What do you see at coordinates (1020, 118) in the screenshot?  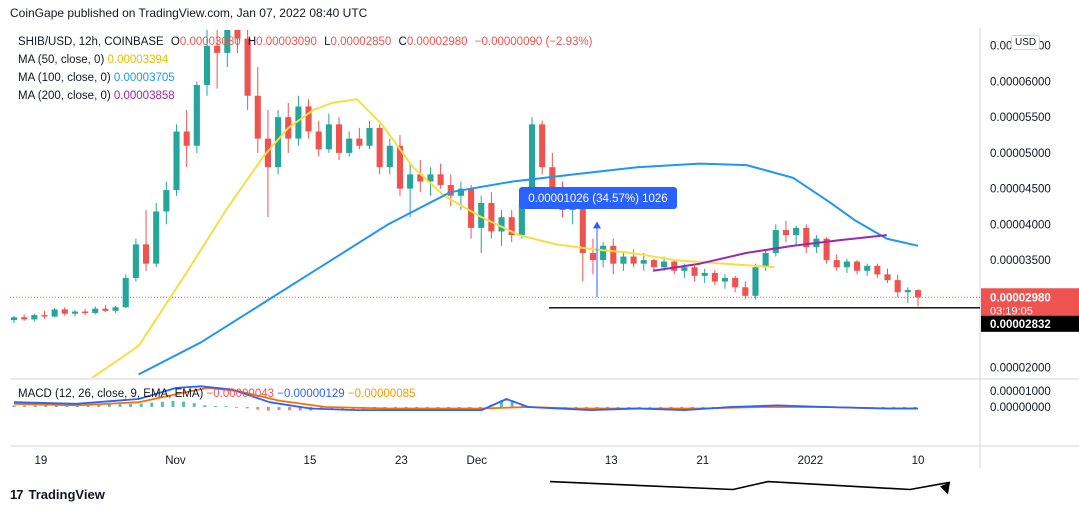 I see `price-tick-label: 0.00005500` at bounding box center [1020, 118].